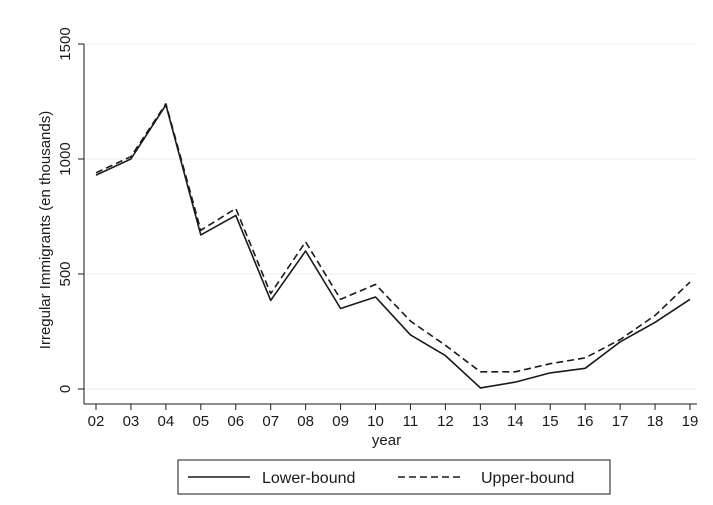  Describe the element at coordinates (235, 421) in the screenshot. I see `x-tick-label: 06` at that location.